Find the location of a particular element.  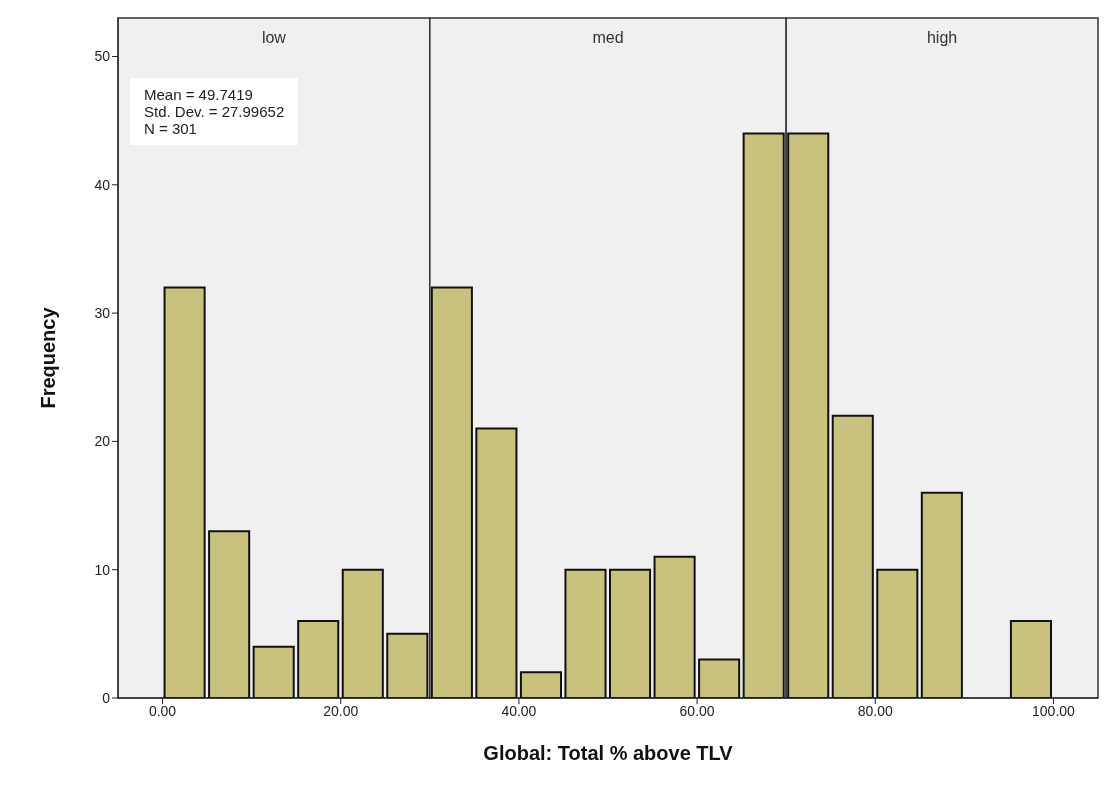

x-axis-title: Global: Total % above TLV is located at coordinates (608, 753).